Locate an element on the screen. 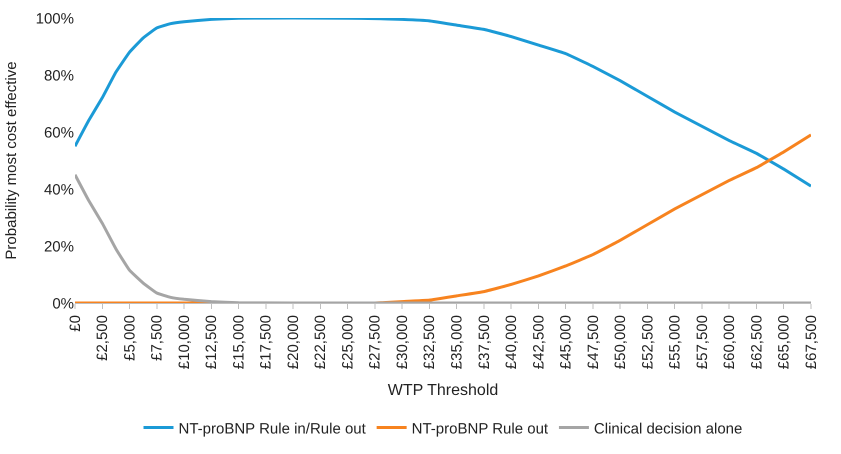 Image resolution: width=841 pixels, height=454 pixels. x-tick-label: £57,500 is located at coordinates (702, 342).